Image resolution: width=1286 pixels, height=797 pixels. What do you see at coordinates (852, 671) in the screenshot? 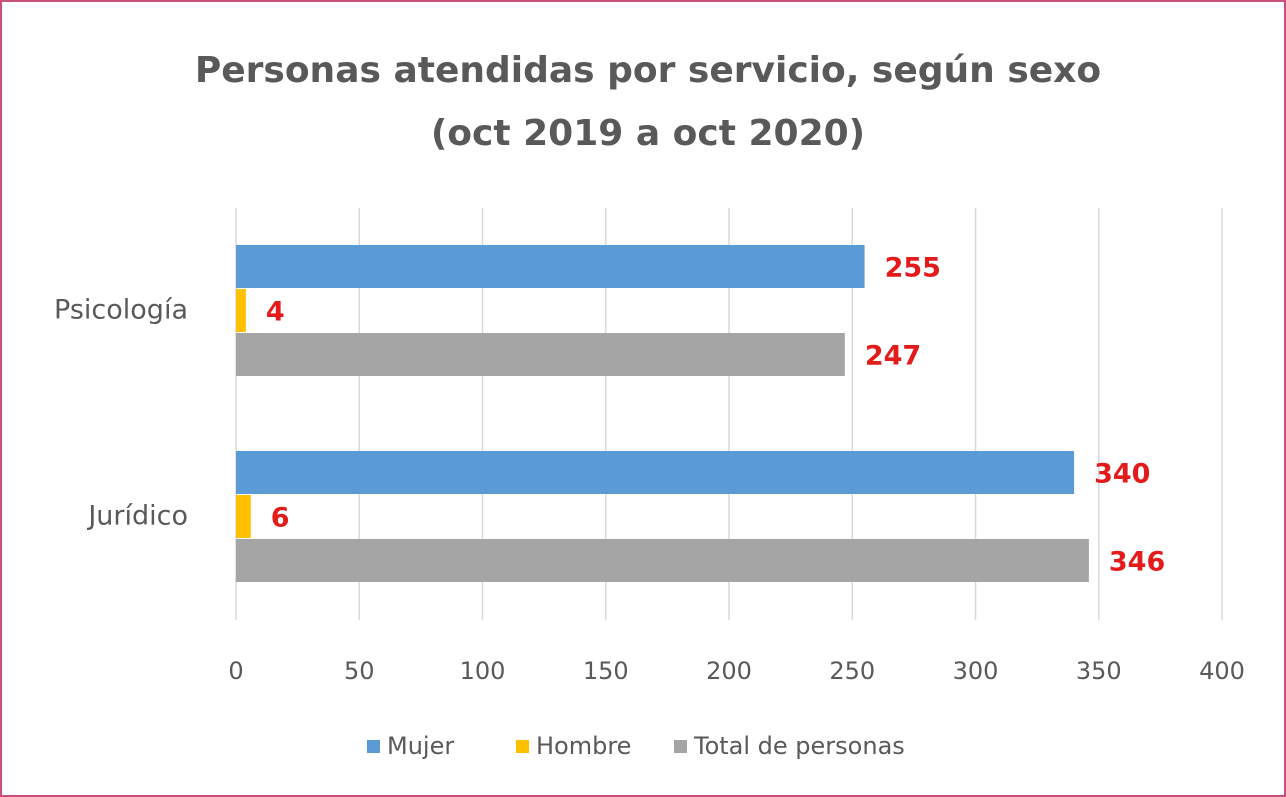
I see `x-tick-label: 250` at bounding box center [852, 671].